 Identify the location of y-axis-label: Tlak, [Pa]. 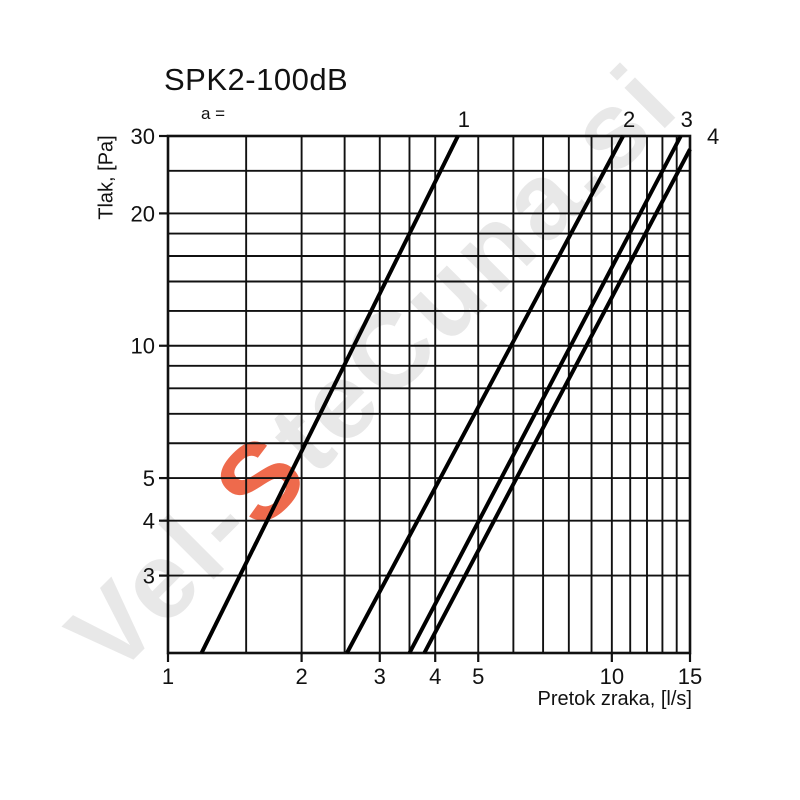
(106, 177).